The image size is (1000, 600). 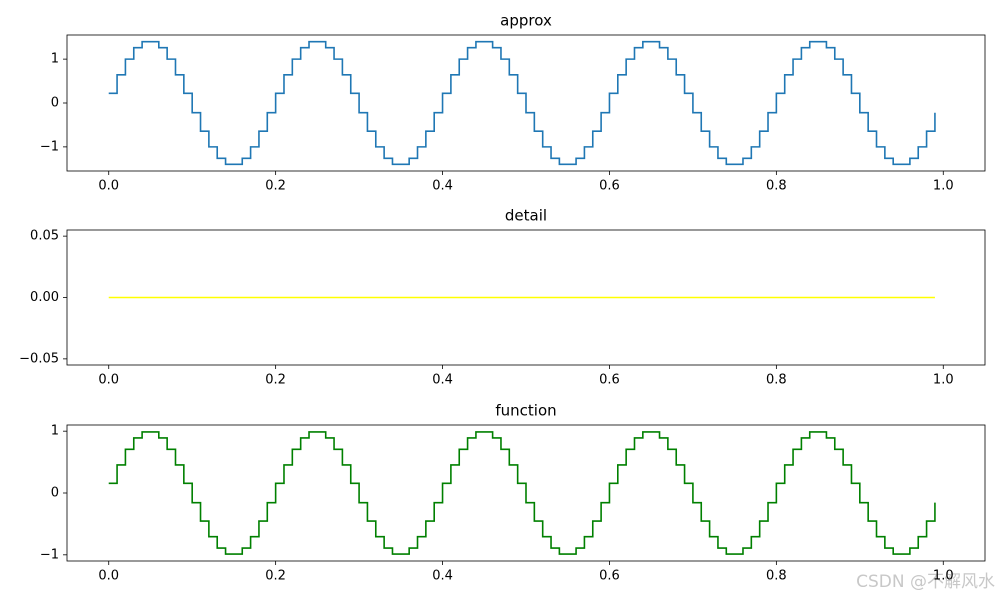 What do you see at coordinates (526, 216) in the screenshot?
I see `subplot-title: detail` at bounding box center [526, 216].